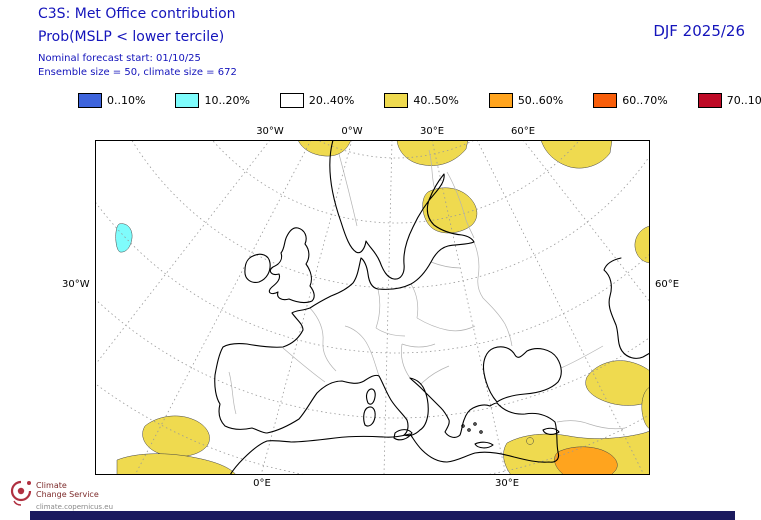  I want to click on meridian-label-30w-top: 30°W, so click(270, 131).